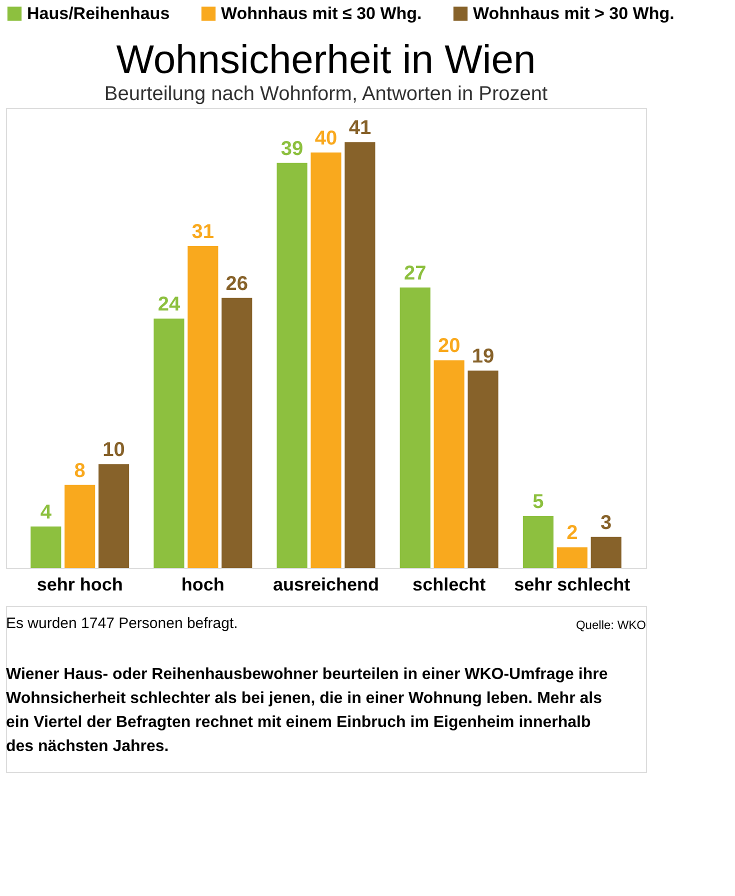 The image size is (735, 896). Describe the element at coordinates (321, 13) in the screenshot. I see `legend-label: Wohnhaus mit ≤ 30 Whg.` at that location.